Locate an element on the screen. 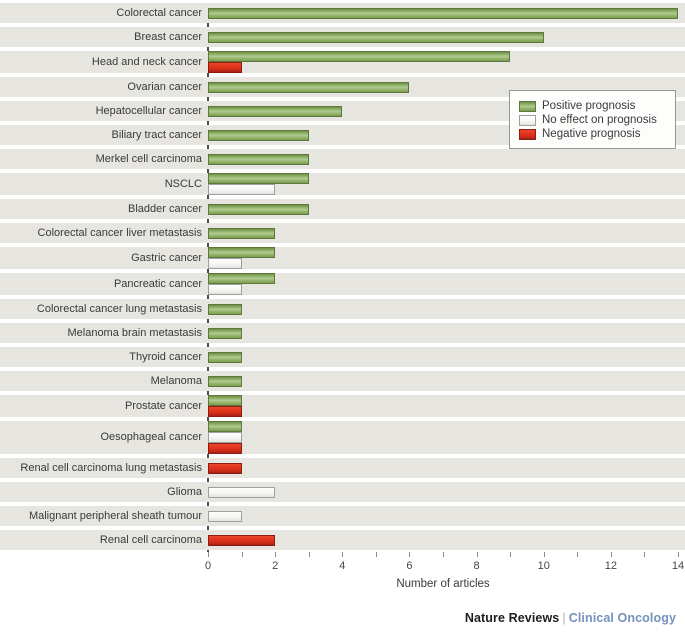  chart-row: Colorectal cancer lung metastasis is located at coordinates (342, 309).